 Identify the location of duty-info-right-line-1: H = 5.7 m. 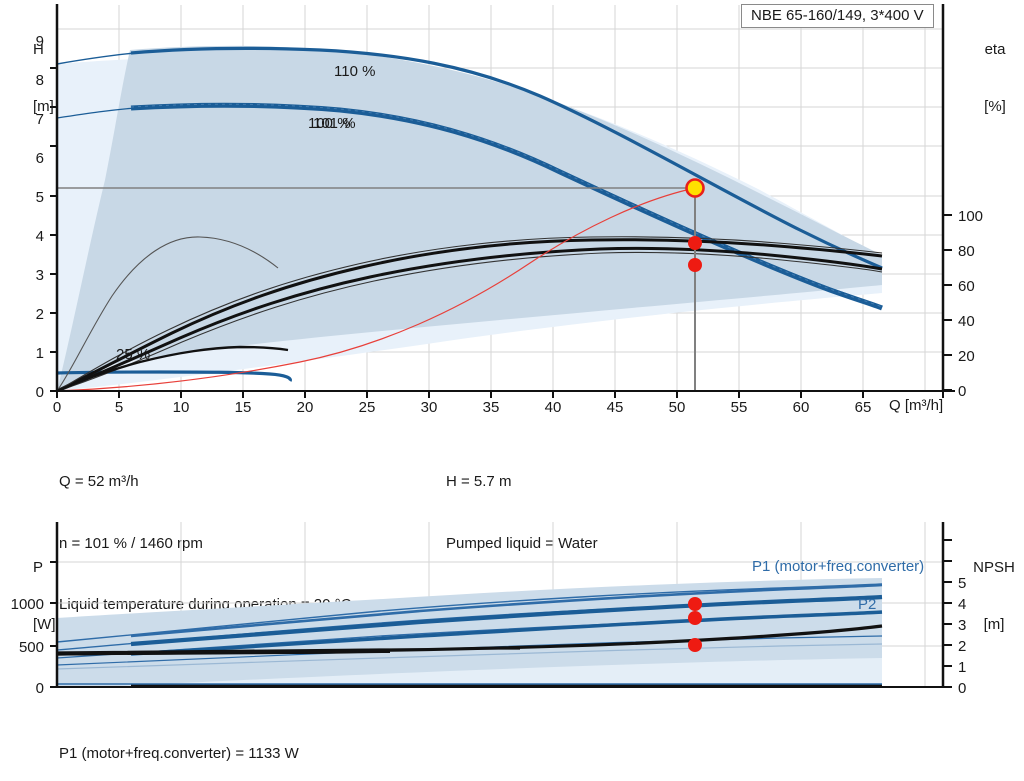
(479, 481).